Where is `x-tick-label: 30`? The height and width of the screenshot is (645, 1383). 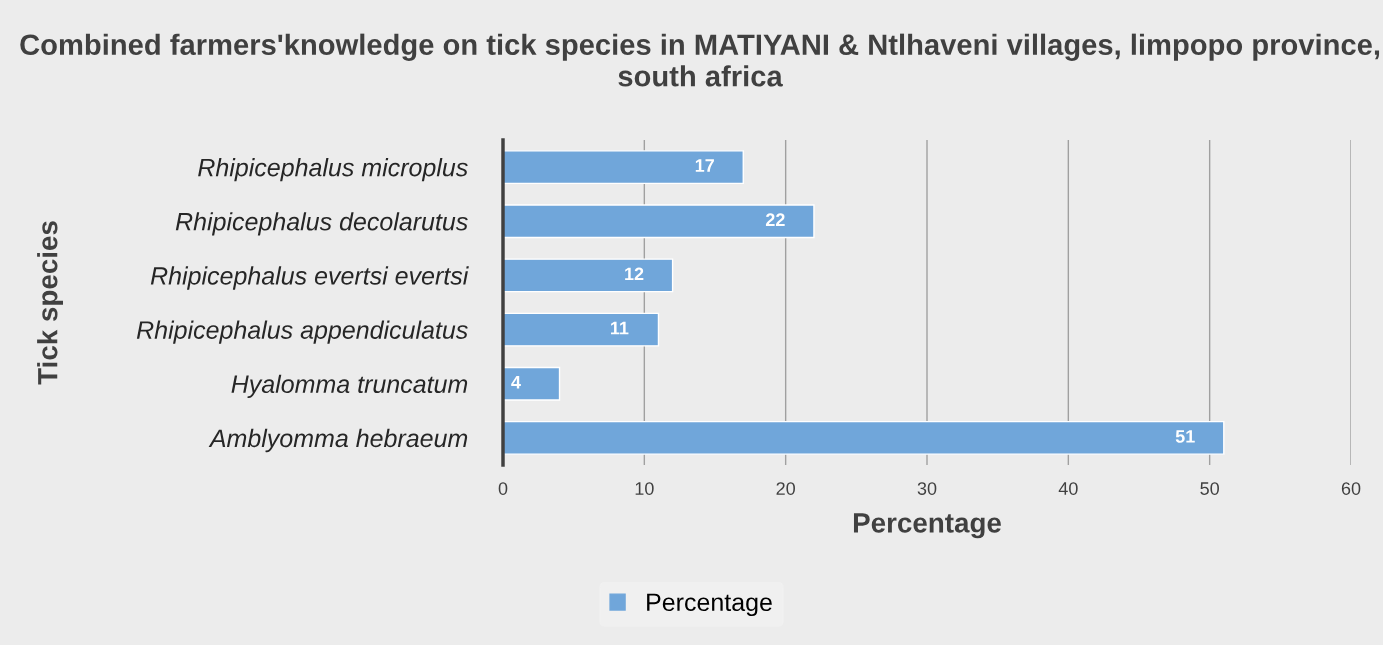
x-tick-label: 30 is located at coordinates (927, 488).